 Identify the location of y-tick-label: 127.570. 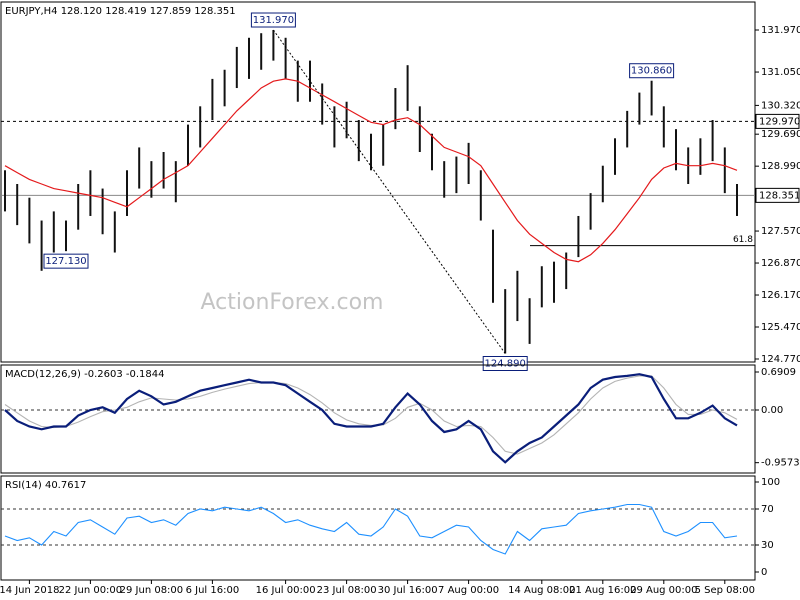
(780, 231).